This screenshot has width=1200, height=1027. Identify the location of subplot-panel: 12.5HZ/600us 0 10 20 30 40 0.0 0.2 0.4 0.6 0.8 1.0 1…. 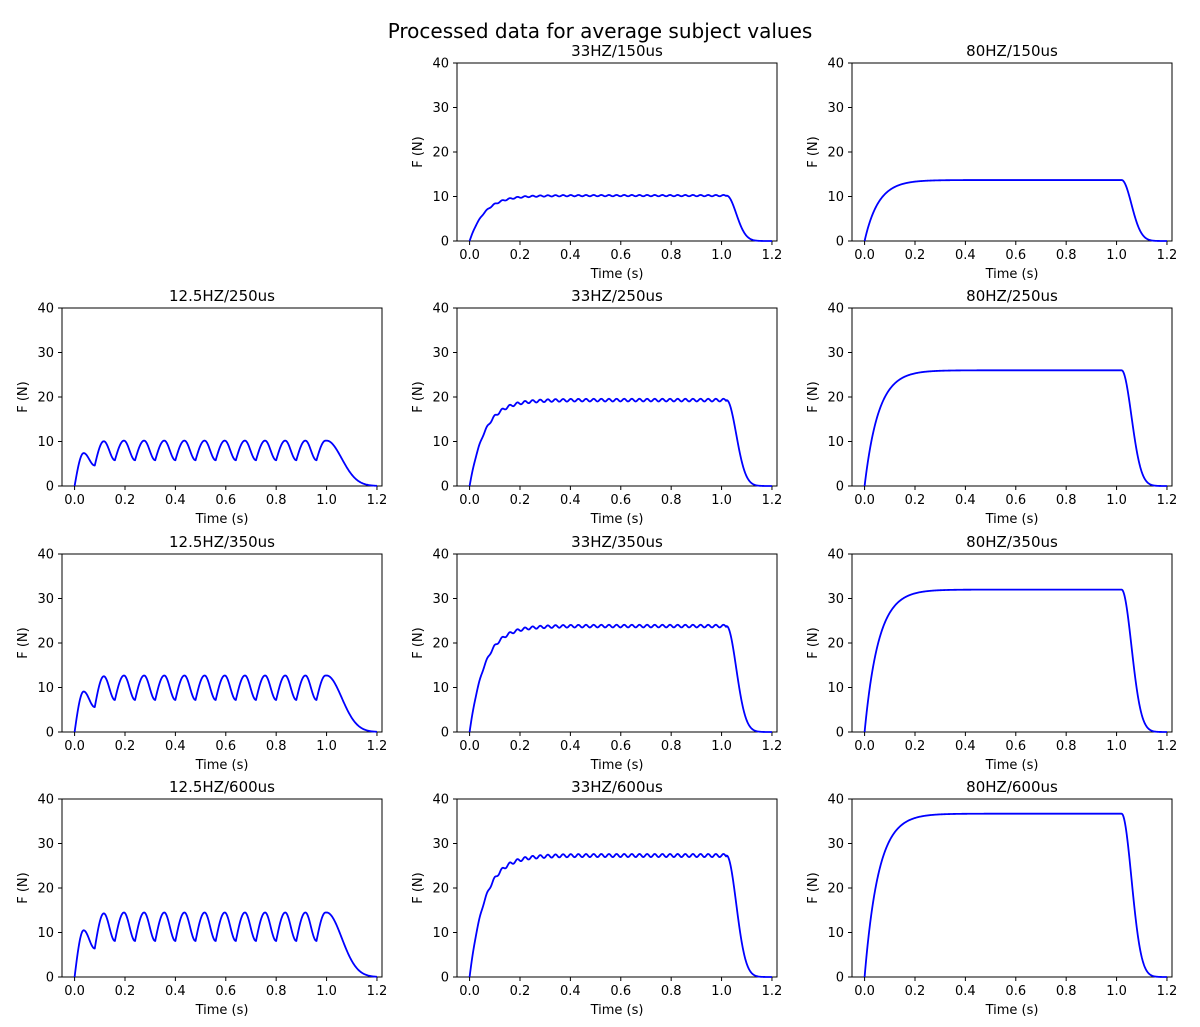
(201, 898).